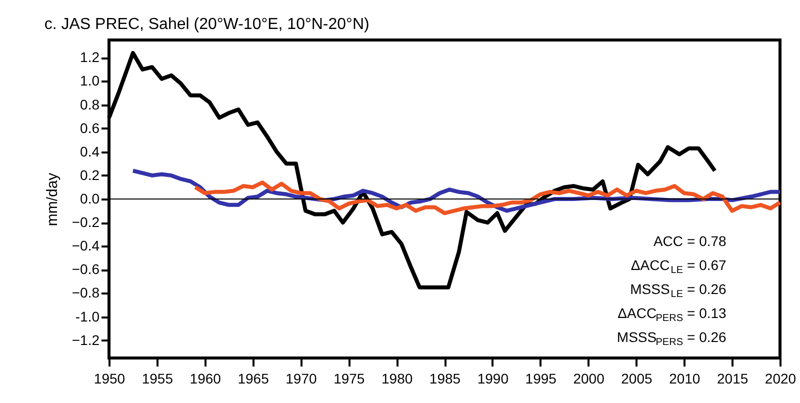 This screenshot has height=403, width=800. Describe the element at coordinates (684, 378) in the screenshot. I see `x-tick-label: 2010` at that location.